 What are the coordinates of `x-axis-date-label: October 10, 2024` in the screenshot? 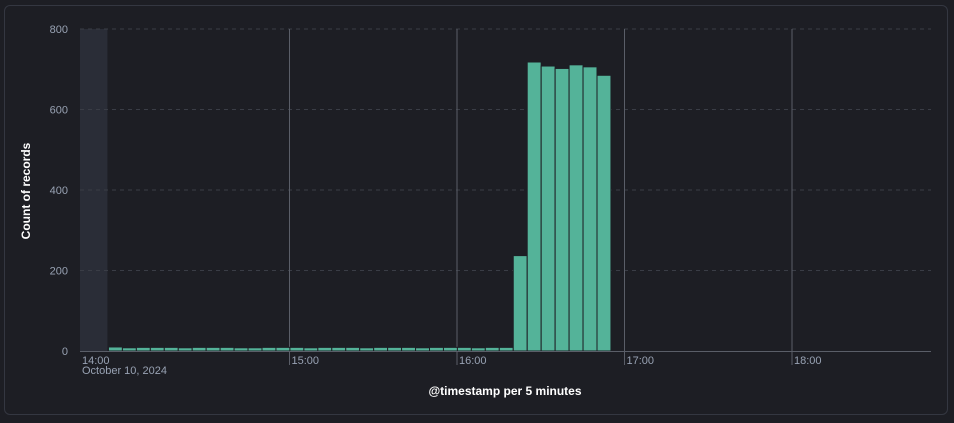 It's located at (124, 371).